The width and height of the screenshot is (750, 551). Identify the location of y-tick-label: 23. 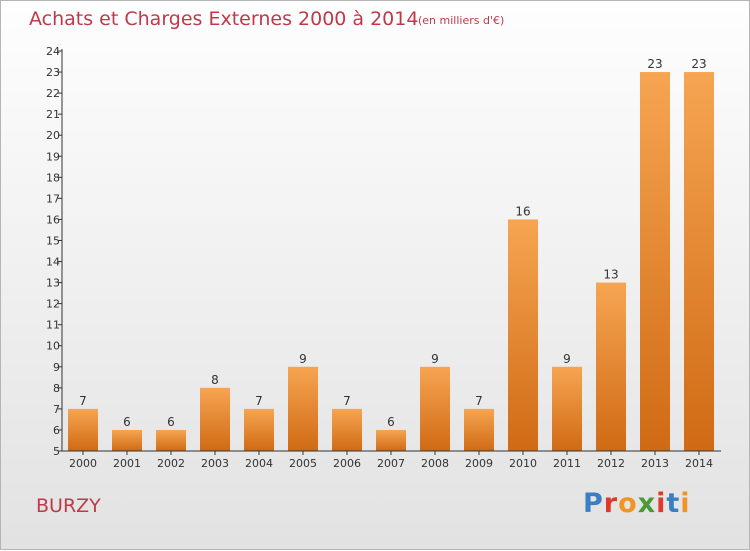
(53, 72).